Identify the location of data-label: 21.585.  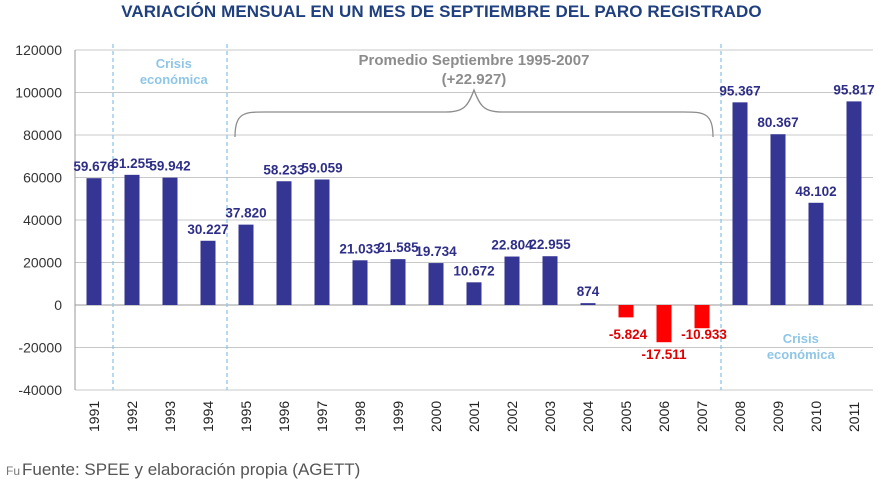
(398, 247).